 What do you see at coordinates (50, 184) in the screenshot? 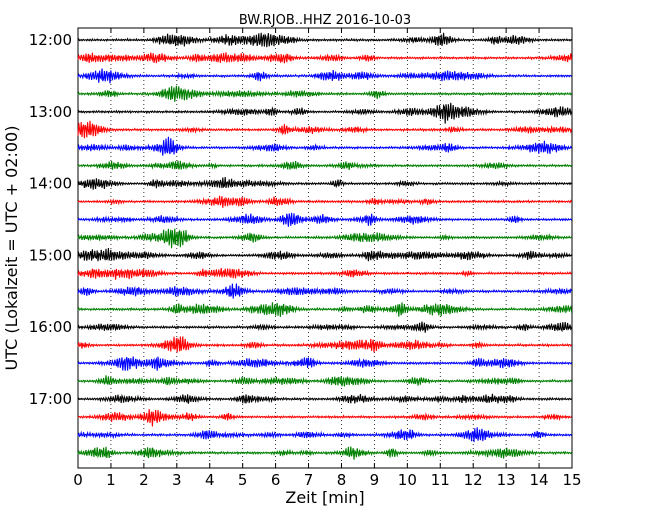
I see `y-tick-label: 14:00` at bounding box center [50, 184].